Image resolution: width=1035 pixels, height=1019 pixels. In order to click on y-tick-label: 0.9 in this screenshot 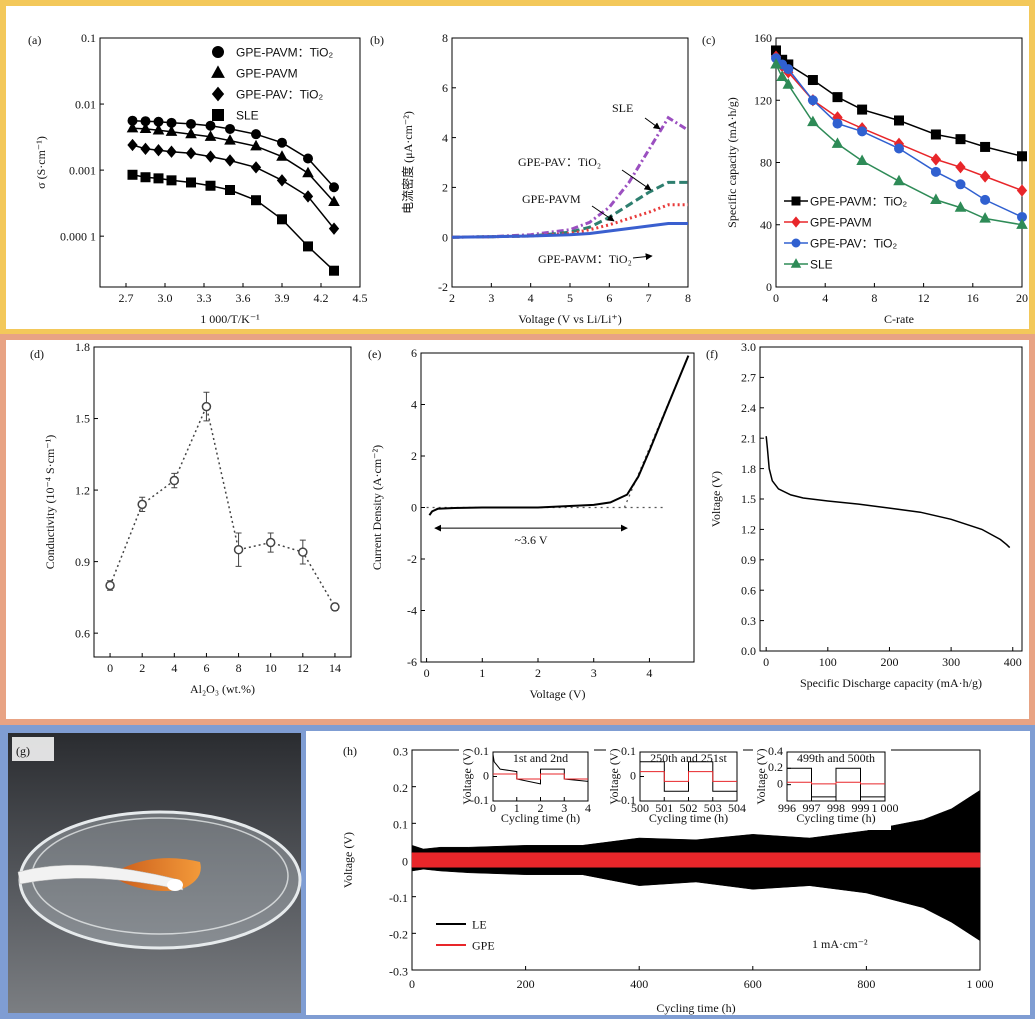, I will do `click(82, 562)`.